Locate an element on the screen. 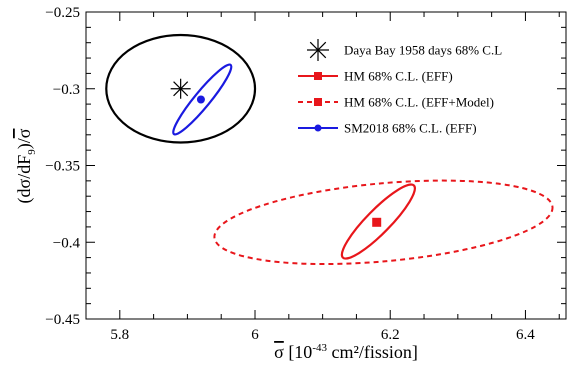  x-axis-exp: -43 is located at coordinates (319, 348).